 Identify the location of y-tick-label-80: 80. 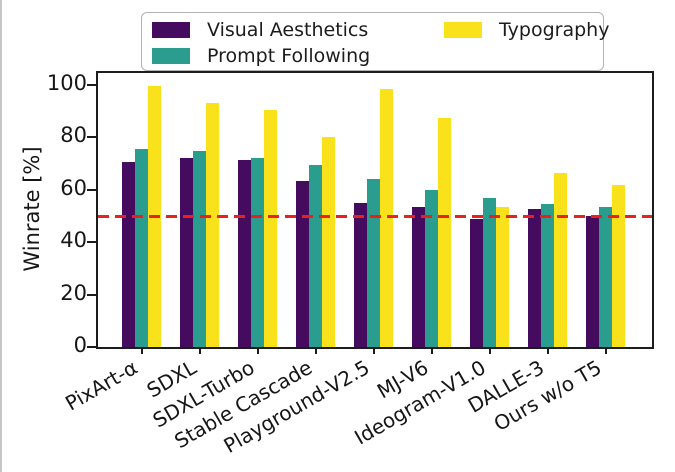
(73, 135).